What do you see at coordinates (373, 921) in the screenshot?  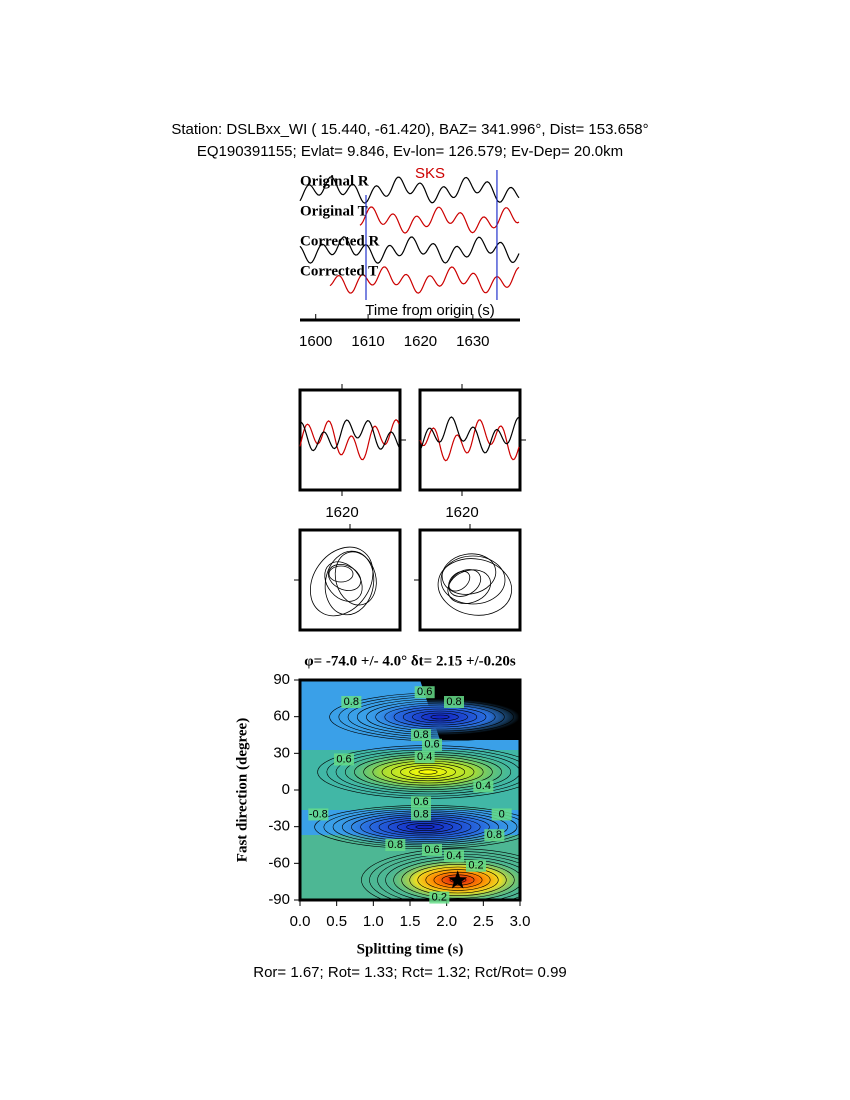 I see `x-tick-label: 1.0` at bounding box center [373, 921].